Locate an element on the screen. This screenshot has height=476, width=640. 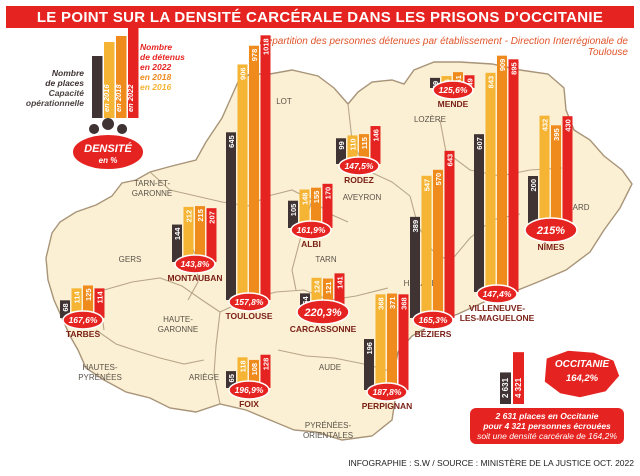
city-name-montauban: MONTAUBAN is located at coordinates (194, 278).